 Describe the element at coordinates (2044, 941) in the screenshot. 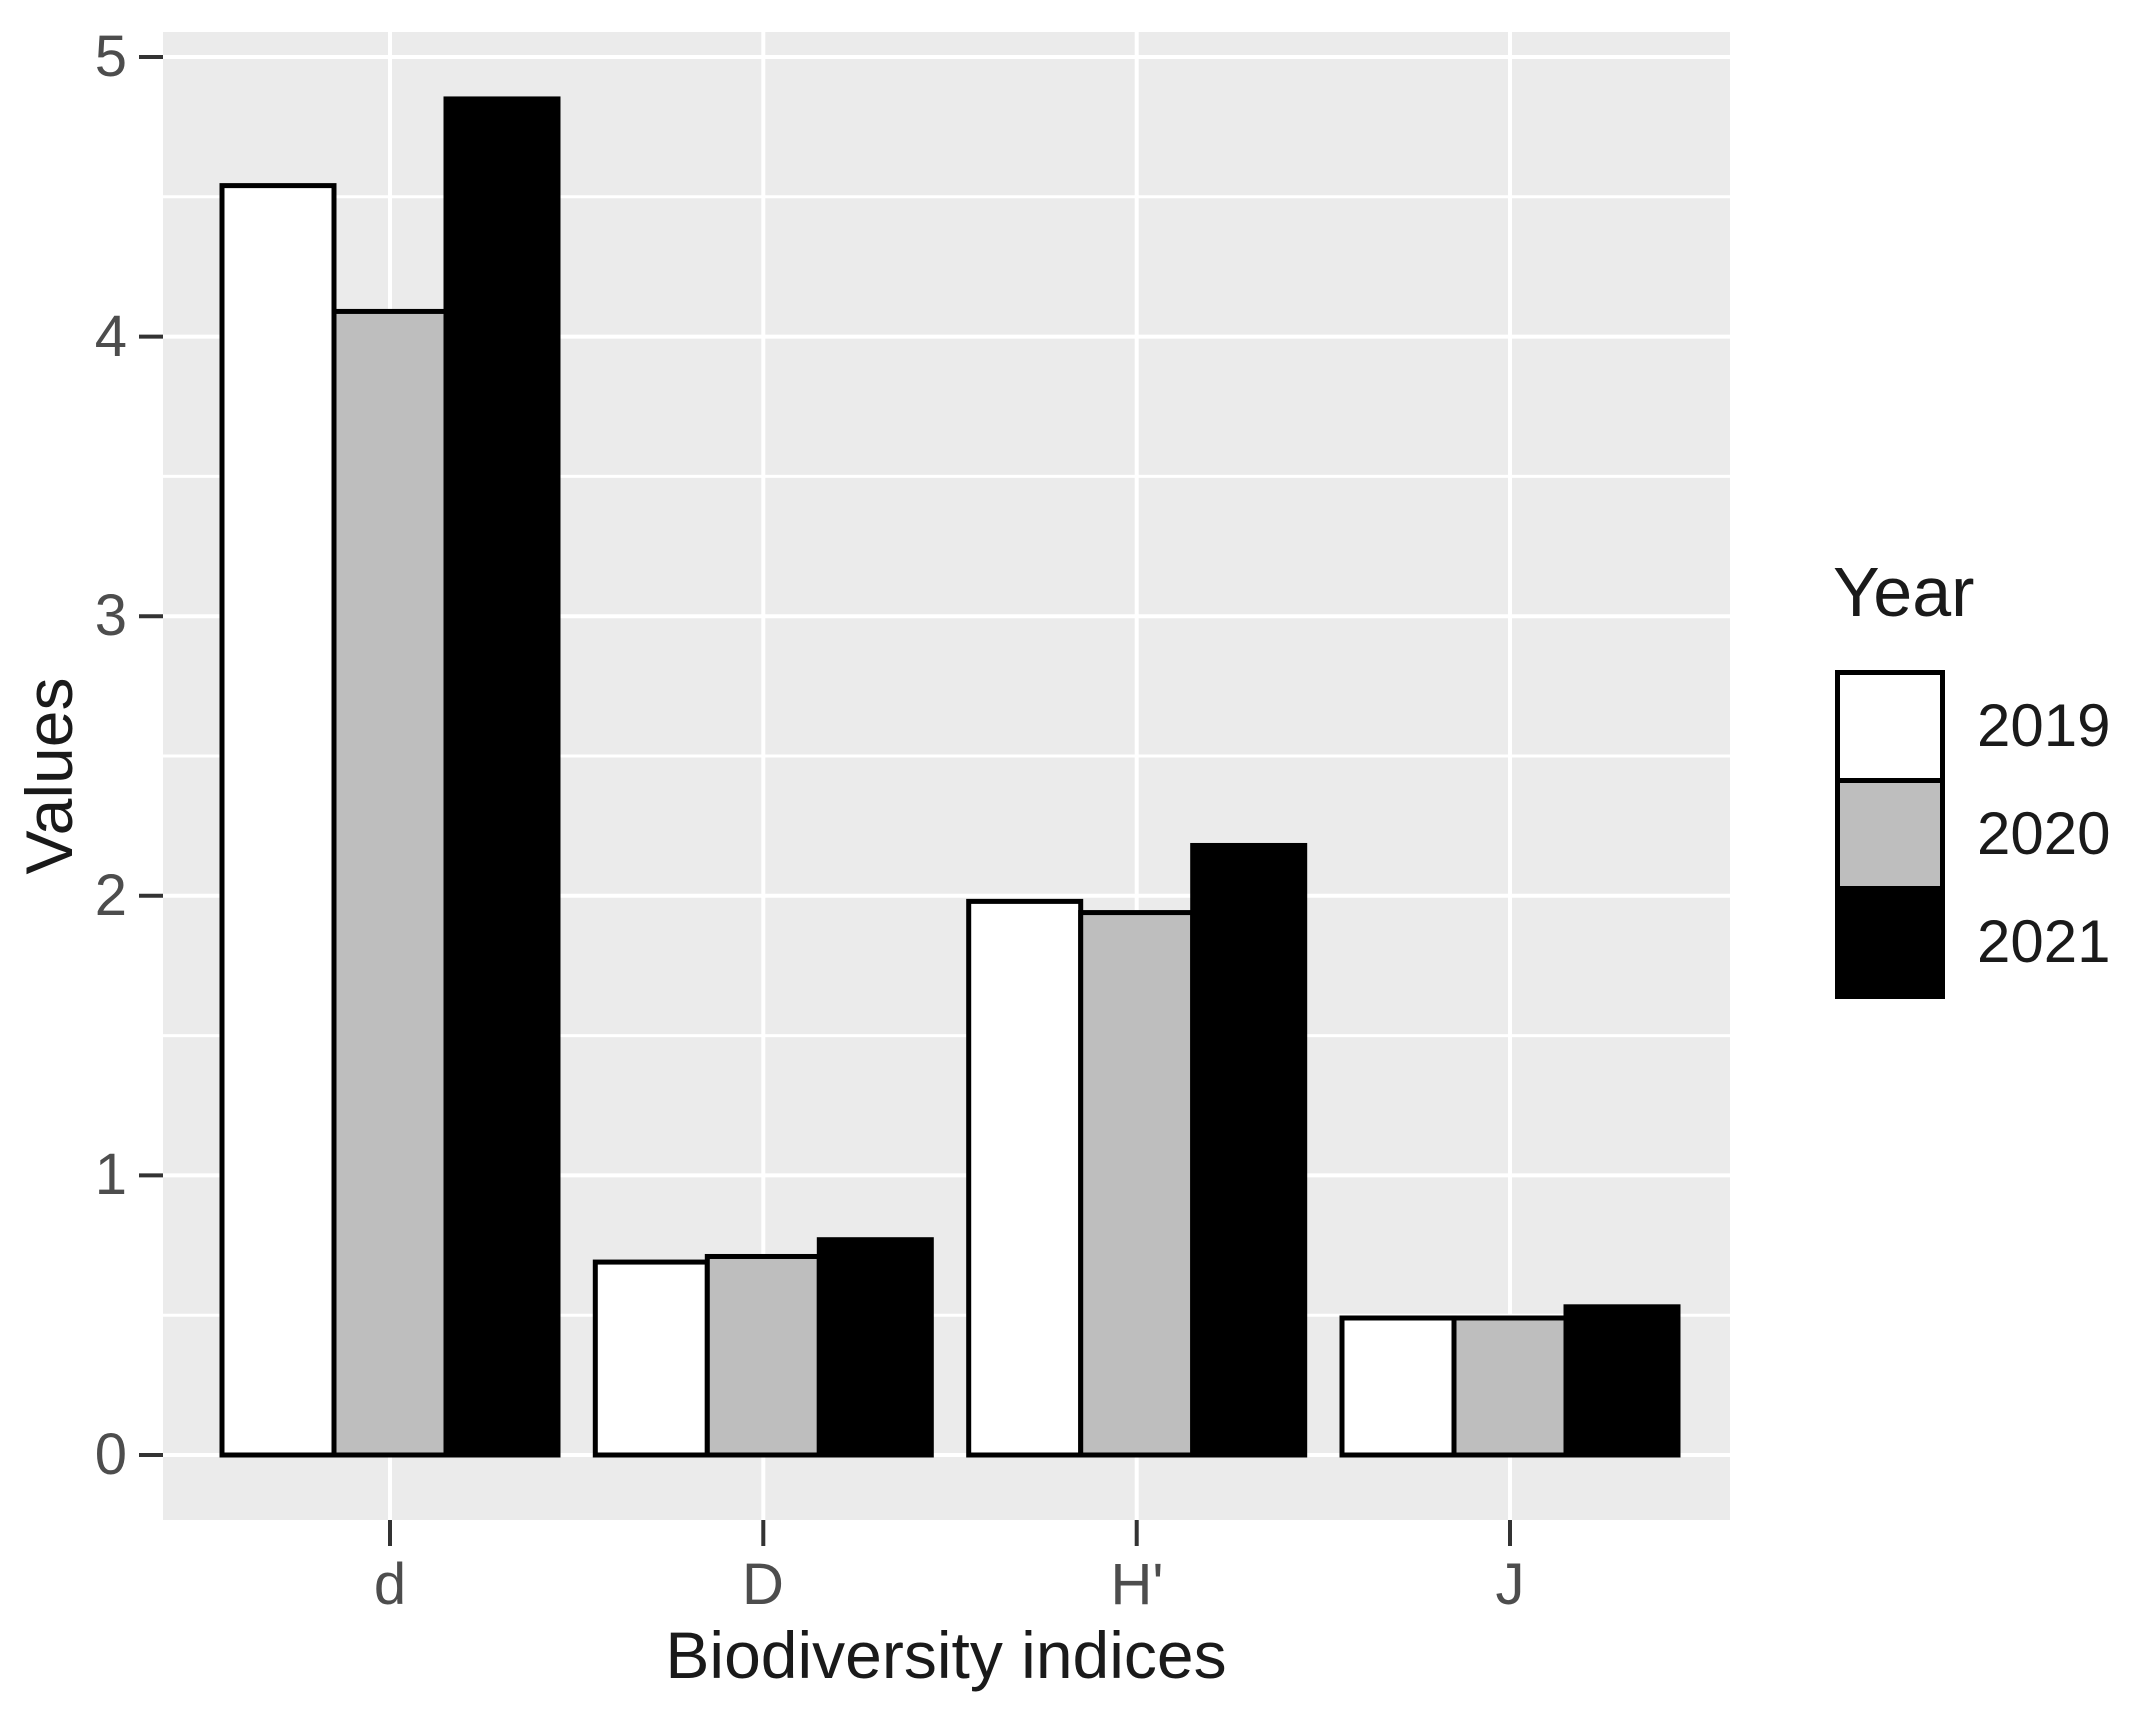

I see `legend-label-2021: 2021` at that location.